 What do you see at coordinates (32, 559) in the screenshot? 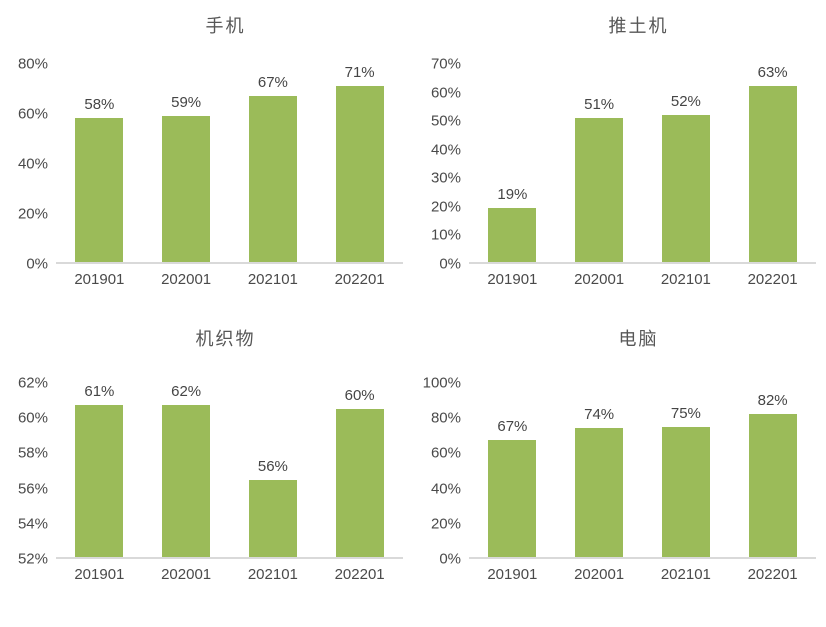
I see `y-tick-label: 52%` at bounding box center [32, 559].